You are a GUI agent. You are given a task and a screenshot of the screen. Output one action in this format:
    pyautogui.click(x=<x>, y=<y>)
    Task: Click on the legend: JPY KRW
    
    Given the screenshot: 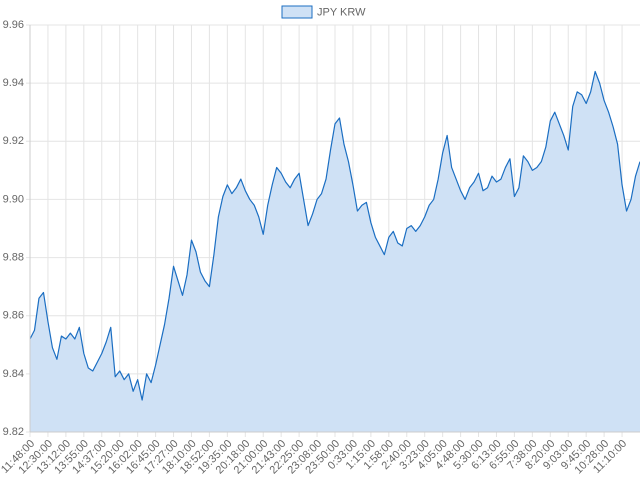 What is the action you would take?
    pyautogui.click(x=323, y=12)
    